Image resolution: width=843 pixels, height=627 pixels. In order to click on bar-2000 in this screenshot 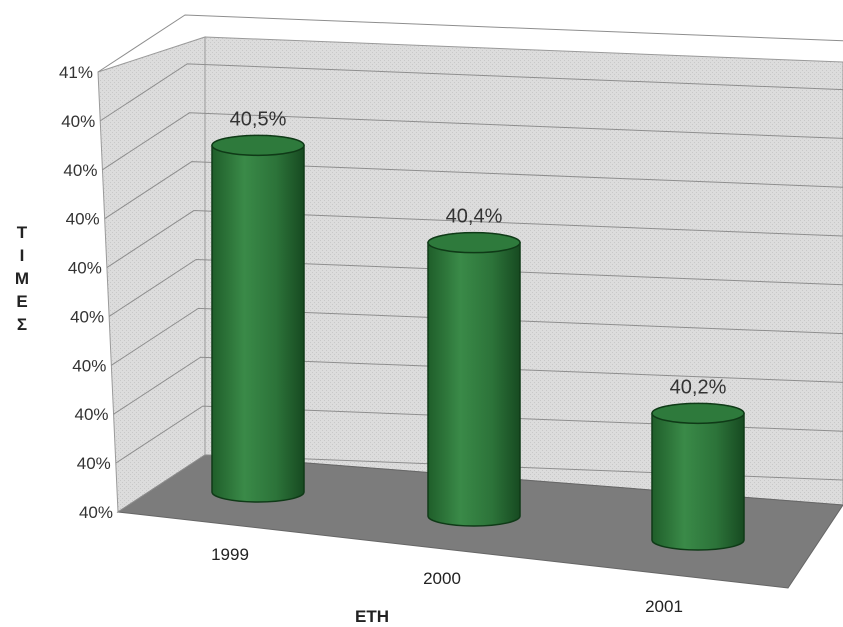, I will do `click(474, 379)`.